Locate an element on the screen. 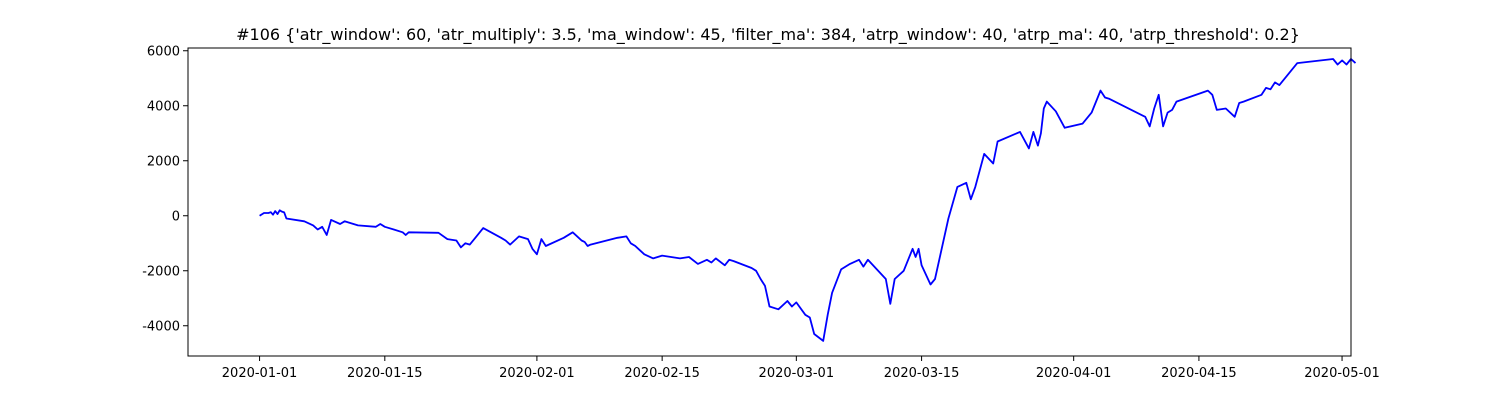  x-tick-label: 2020-02-01 is located at coordinates (537, 373).